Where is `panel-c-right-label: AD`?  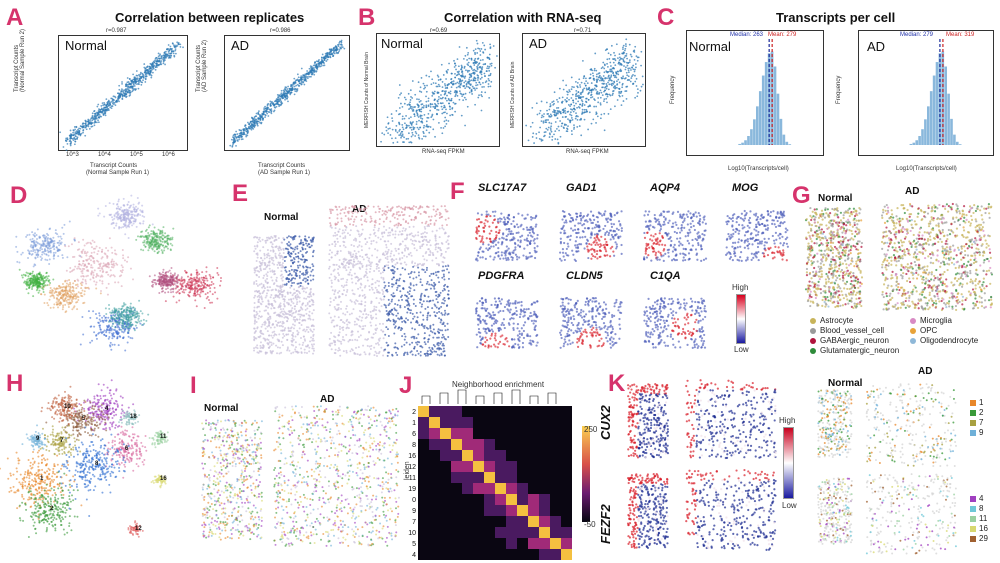
panel-c-right-label: AD is located at coordinates (876, 46).